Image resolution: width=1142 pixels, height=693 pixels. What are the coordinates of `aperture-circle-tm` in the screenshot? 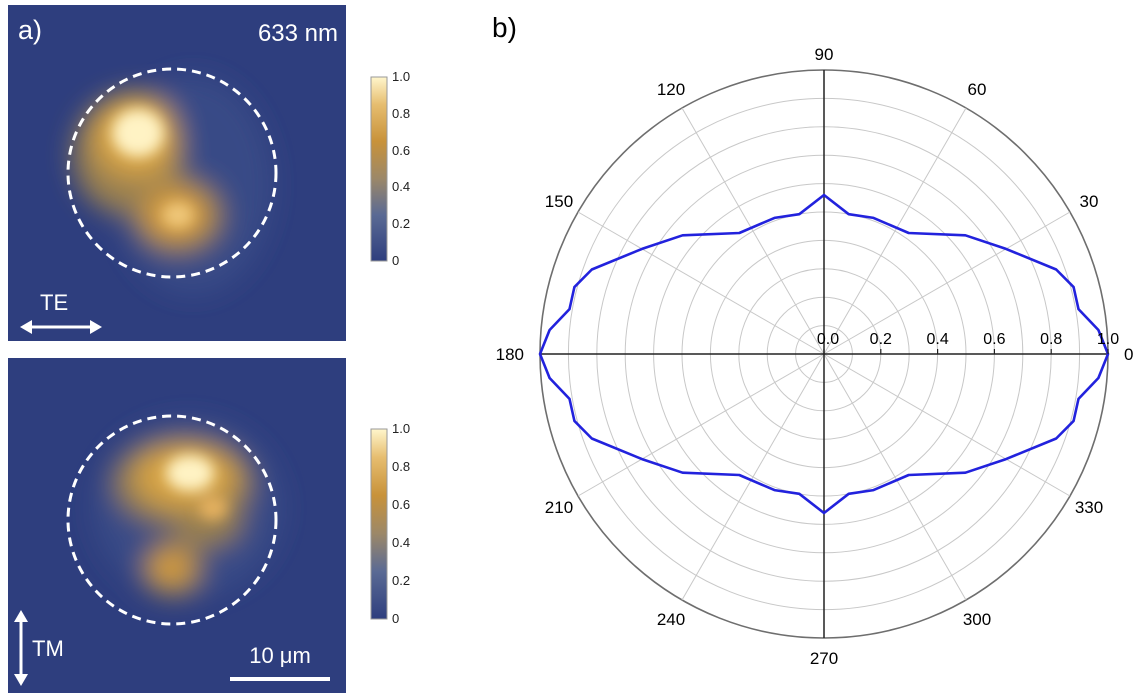 It's located at (172, 520).